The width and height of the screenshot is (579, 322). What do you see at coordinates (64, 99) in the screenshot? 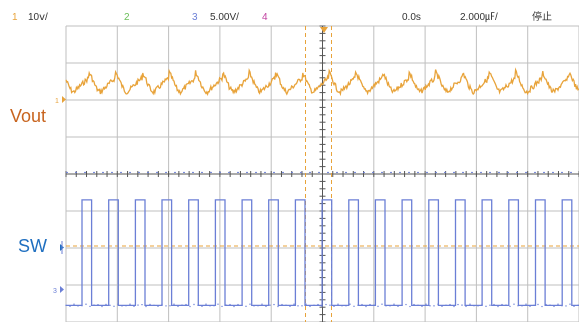
I see `ch1-marker-arrow` at bounding box center [64, 99].